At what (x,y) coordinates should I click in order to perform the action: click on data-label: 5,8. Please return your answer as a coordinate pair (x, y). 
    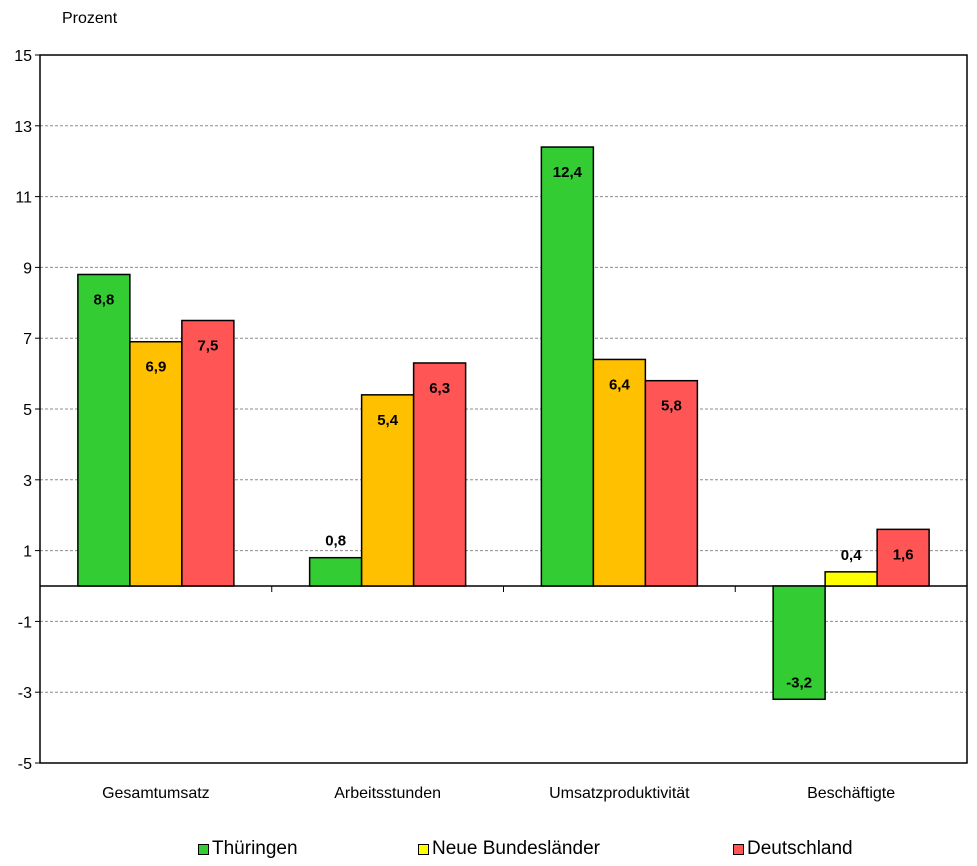
    Looking at the image, I should click on (671, 406).